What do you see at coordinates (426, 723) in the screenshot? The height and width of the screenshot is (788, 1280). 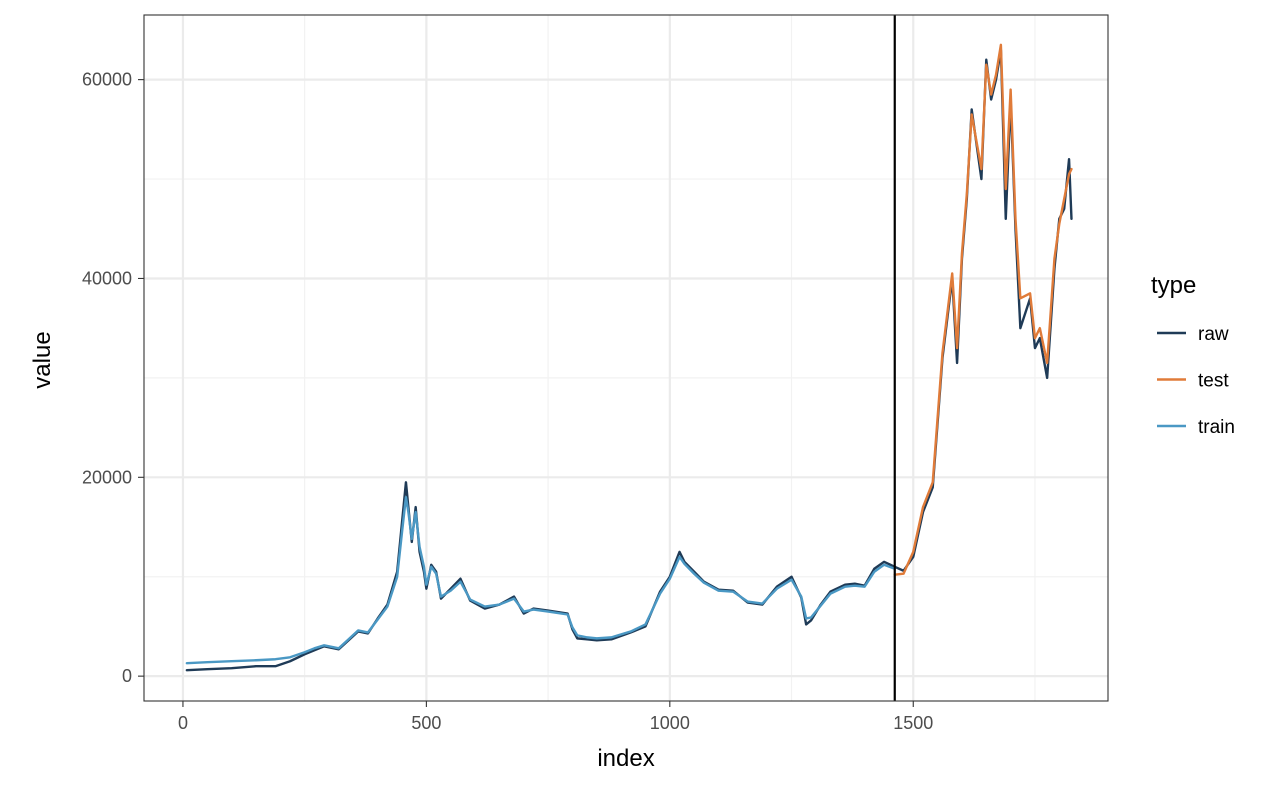 I see `x-tick-label-1: 500` at bounding box center [426, 723].